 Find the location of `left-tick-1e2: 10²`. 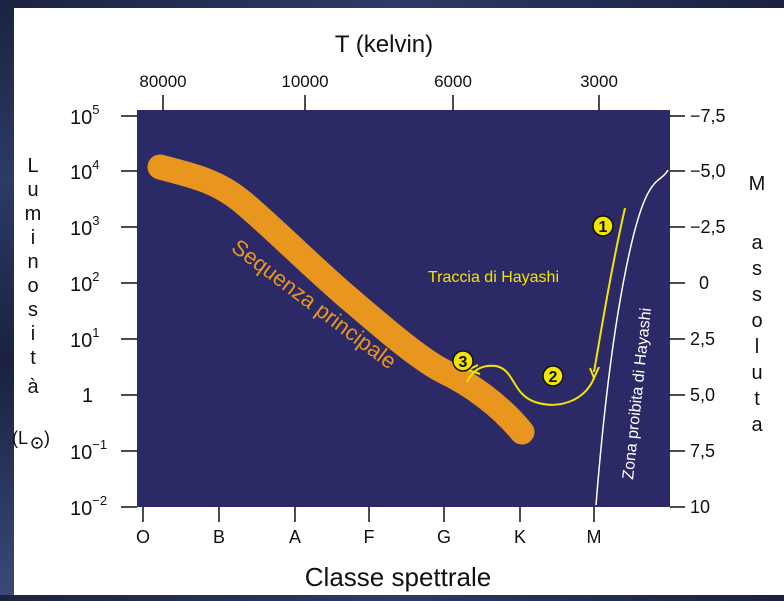

left-tick-1e2: 10² is located at coordinates (84, 282).